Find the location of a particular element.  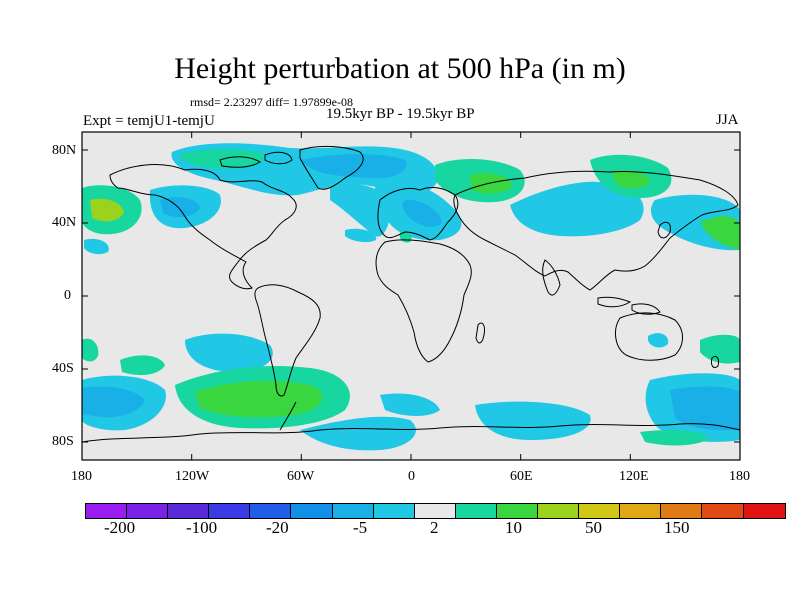

colorbar is located at coordinates (435, 511).